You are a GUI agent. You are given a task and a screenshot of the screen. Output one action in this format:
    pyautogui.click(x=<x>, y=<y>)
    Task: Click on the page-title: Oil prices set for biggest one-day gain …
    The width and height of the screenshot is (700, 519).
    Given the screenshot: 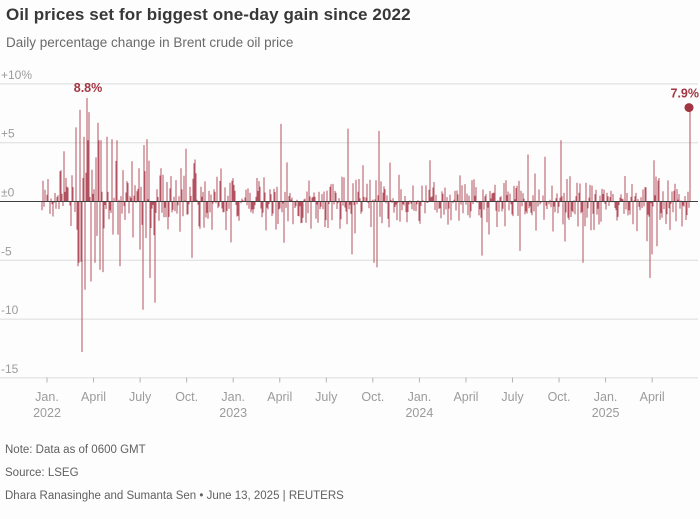 What is the action you would take?
    pyautogui.click(x=208, y=14)
    